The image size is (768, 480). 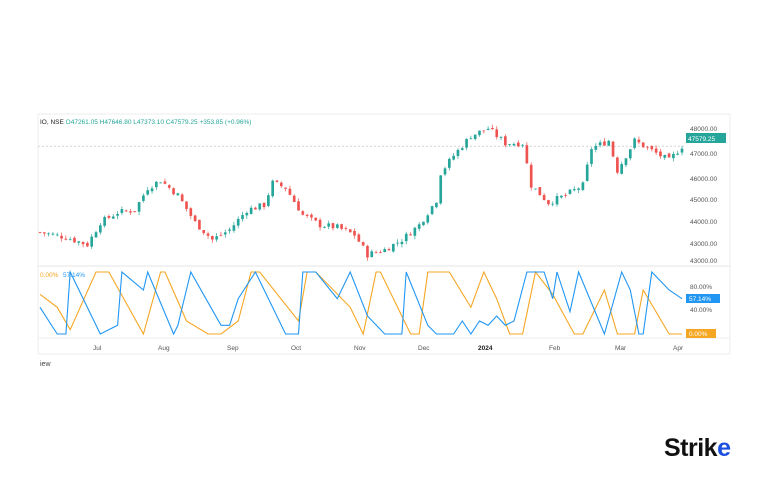 What do you see at coordinates (45, 364) in the screenshot?
I see `footnote-text: iew` at bounding box center [45, 364].